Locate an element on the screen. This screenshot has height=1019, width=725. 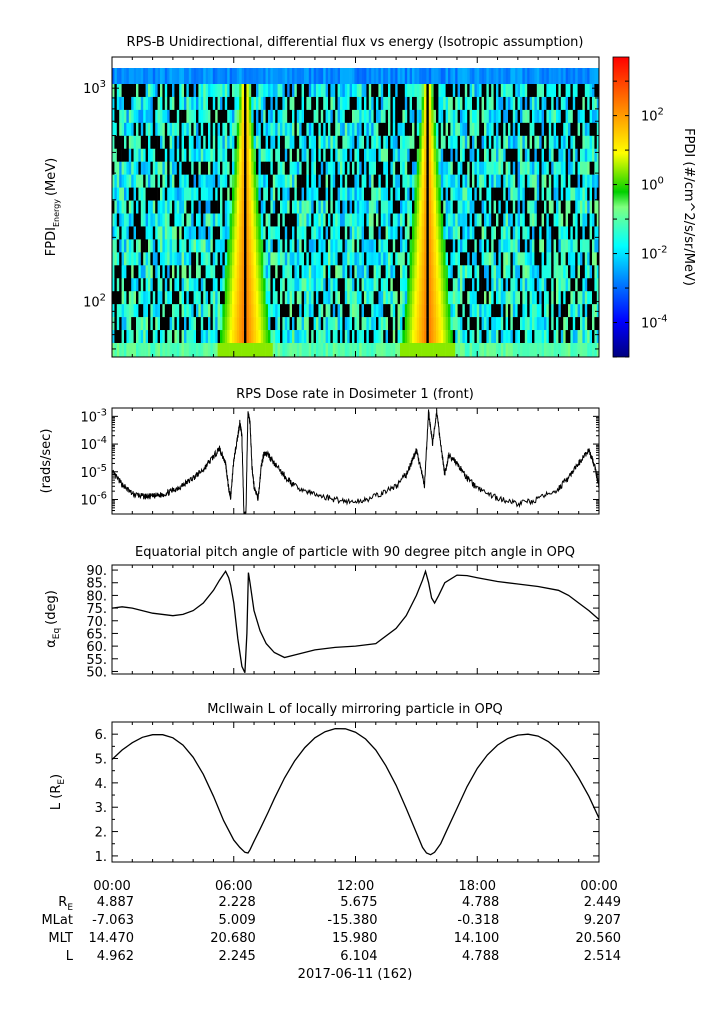
pitch-angle-ytick-label: 50. is located at coordinates (96, 672).